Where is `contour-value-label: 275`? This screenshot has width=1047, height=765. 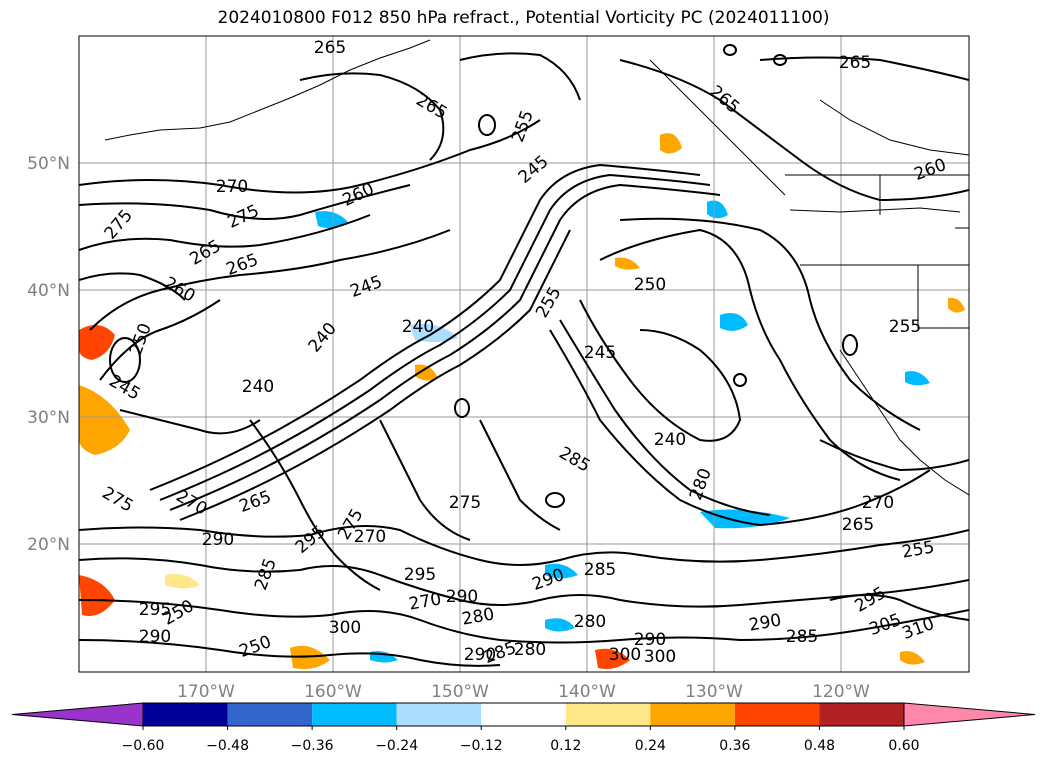
contour-value-label: 275 is located at coordinates (465, 503).